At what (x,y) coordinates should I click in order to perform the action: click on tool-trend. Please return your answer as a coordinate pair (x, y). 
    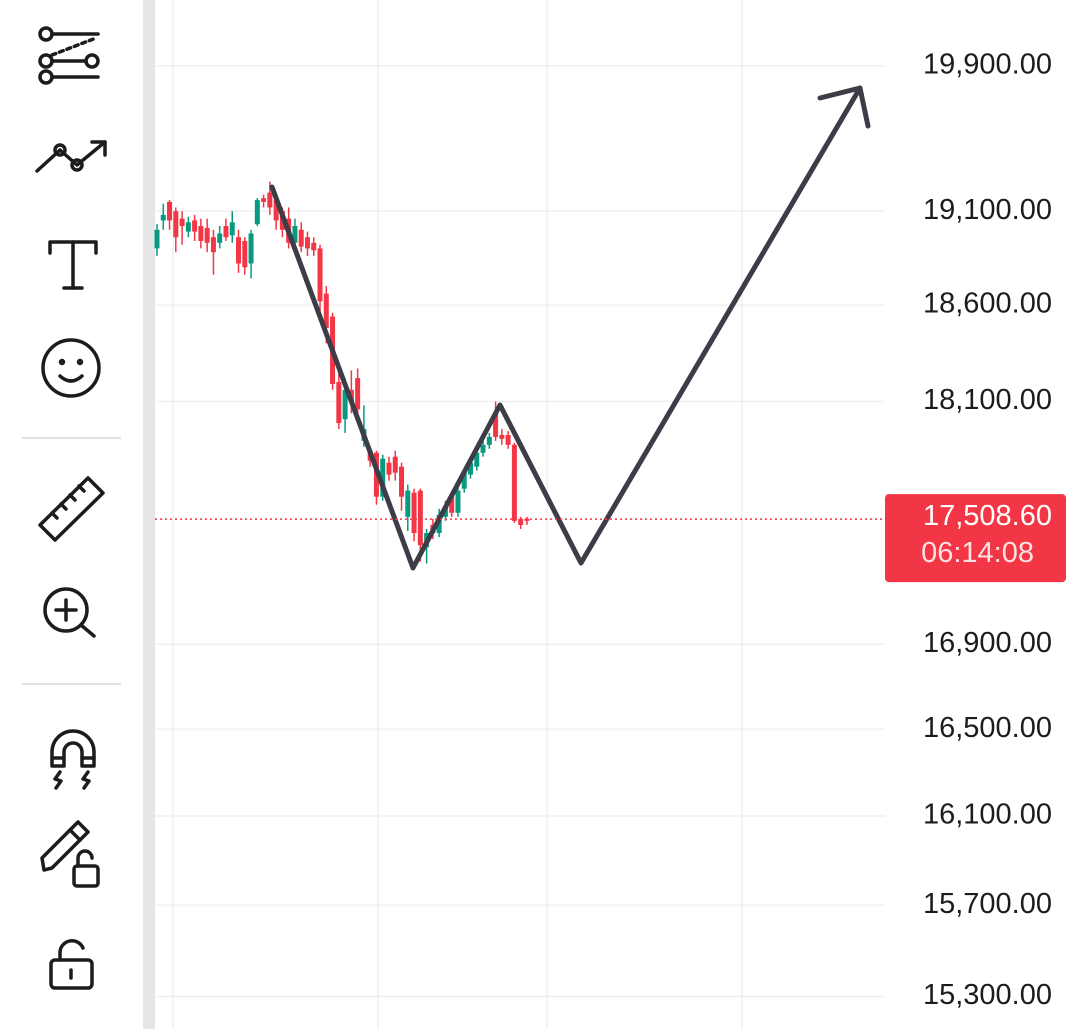
    Looking at the image, I should click on (71, 156).